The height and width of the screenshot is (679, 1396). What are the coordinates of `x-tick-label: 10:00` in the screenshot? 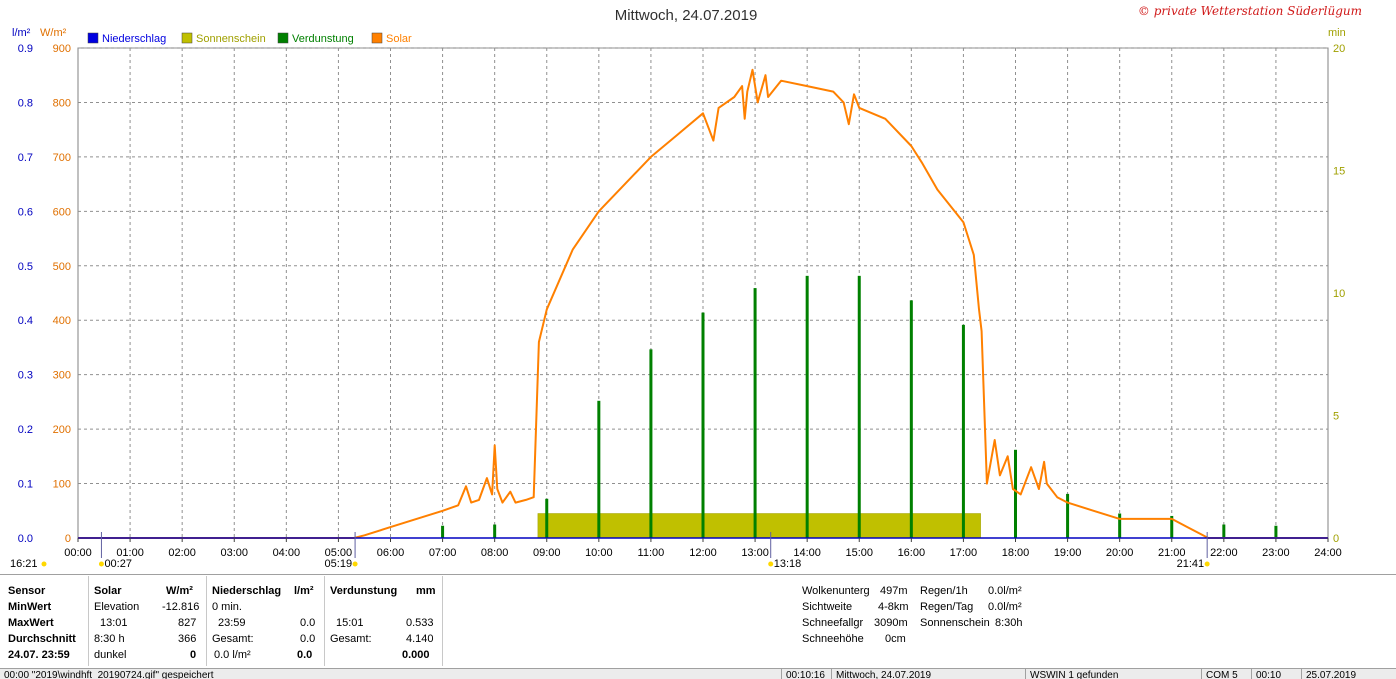 It's located at (599, 553).